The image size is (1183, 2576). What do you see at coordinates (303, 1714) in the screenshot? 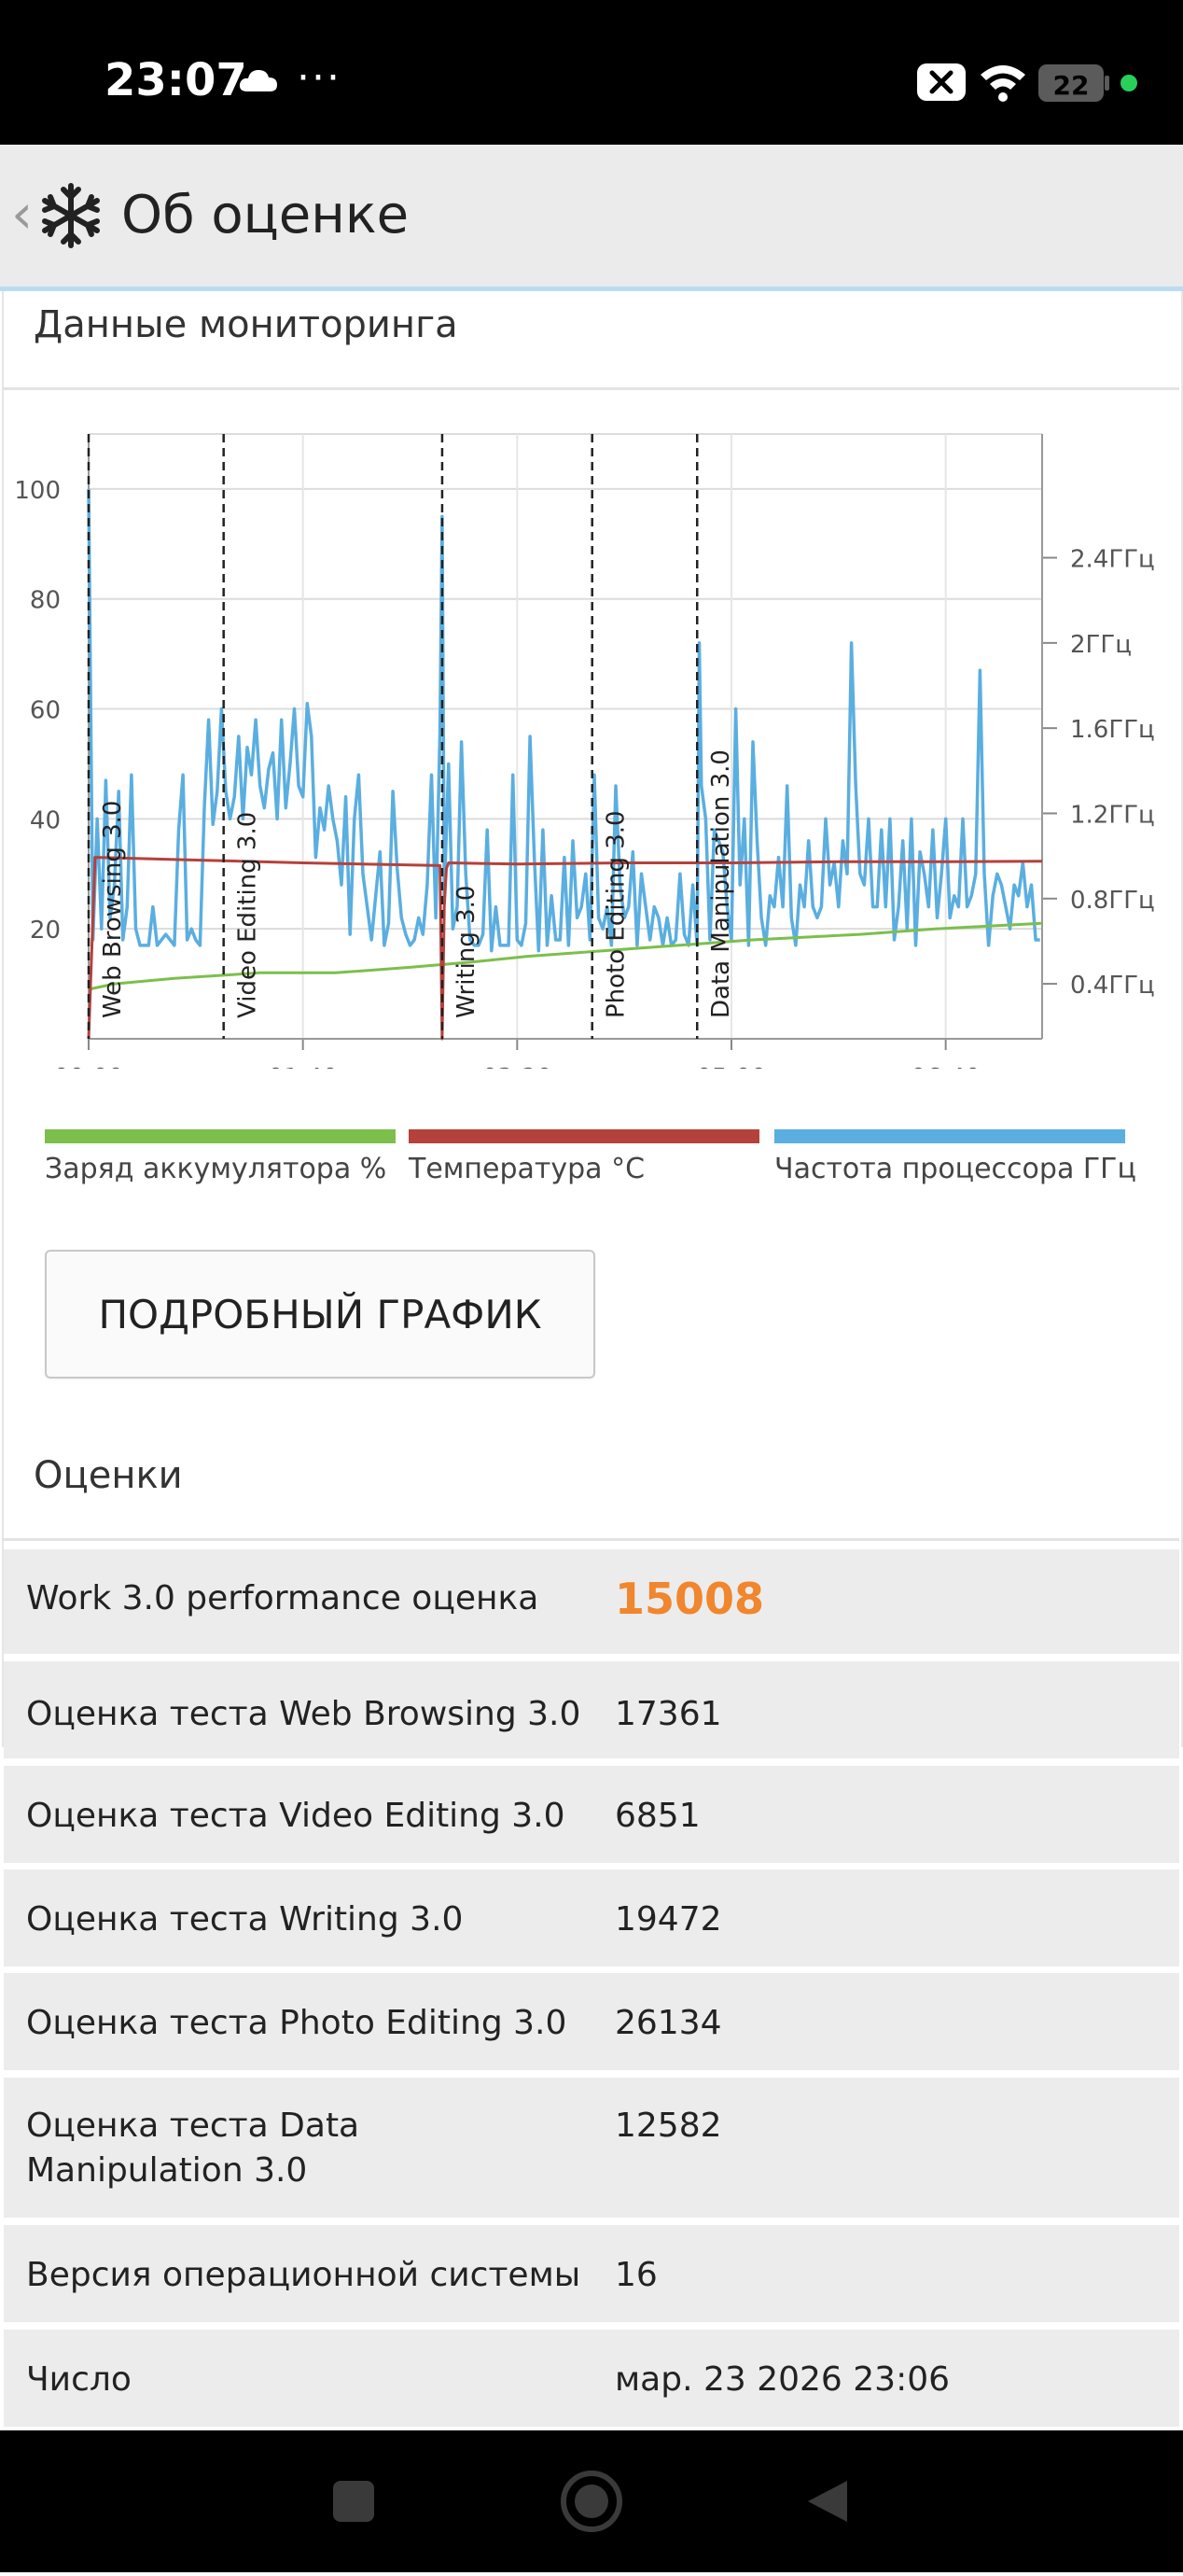
I see `score-label: Оценка теста Web Browsing 3.0` at bounding box center [303, 1714].